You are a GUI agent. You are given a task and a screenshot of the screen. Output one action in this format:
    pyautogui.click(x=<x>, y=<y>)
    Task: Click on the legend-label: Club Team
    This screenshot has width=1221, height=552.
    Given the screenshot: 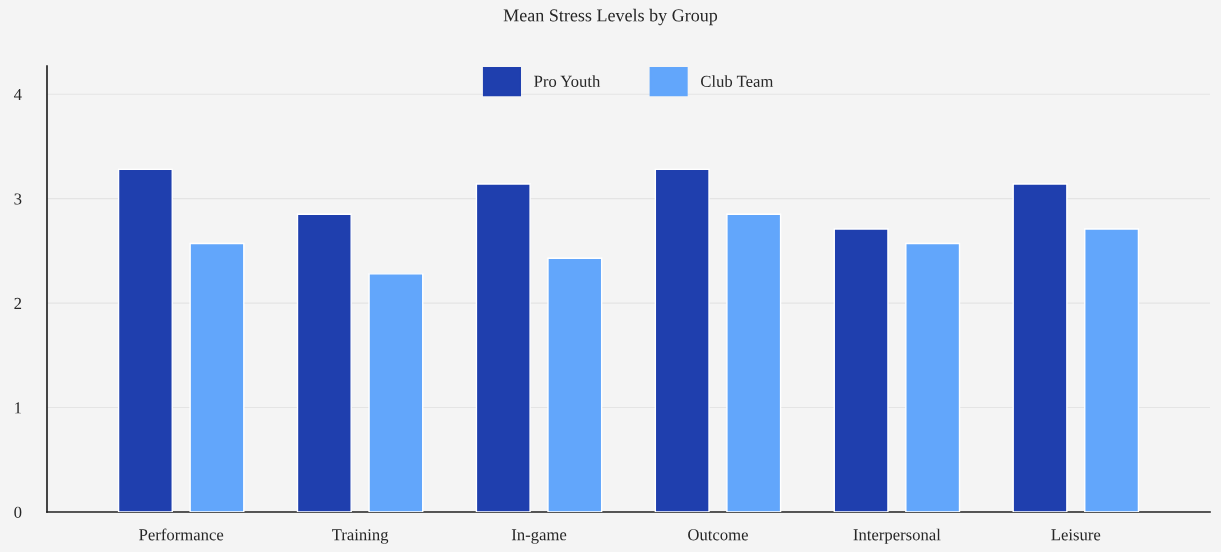 What is the action you would take?
    pyautogui.click(x=737, y=81)
    